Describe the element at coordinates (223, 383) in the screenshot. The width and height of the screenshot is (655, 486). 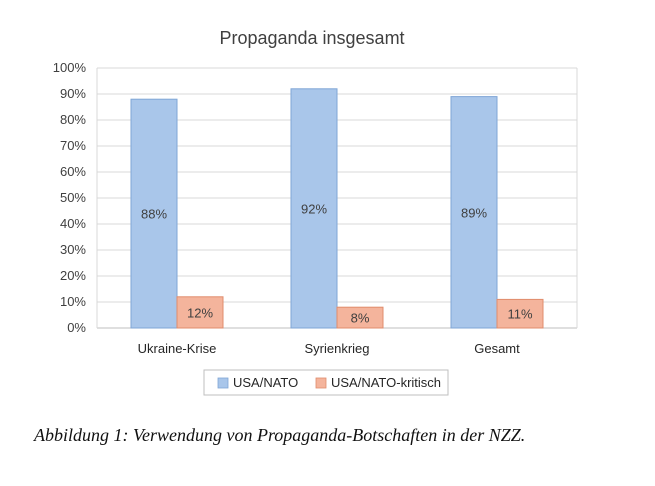
I see `legend-swatch-usa-nato` at that location.